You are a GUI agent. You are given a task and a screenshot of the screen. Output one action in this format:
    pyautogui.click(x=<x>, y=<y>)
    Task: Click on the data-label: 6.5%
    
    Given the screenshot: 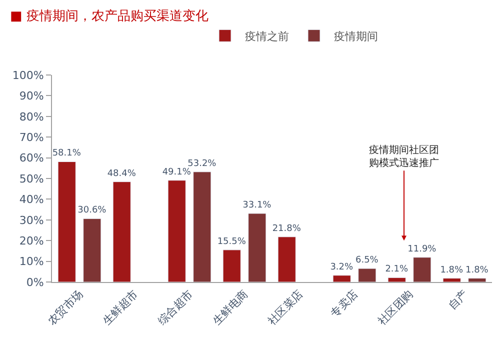 What is the action you would take?
    pyautogui.click(x=367, y=261)
    